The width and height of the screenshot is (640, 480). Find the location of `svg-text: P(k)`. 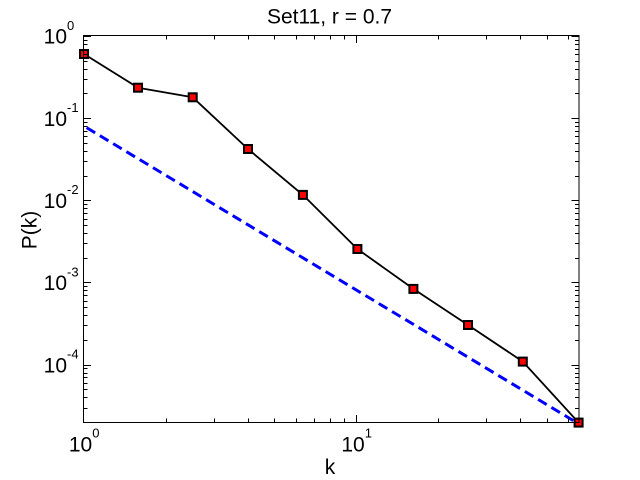

svg-text: P(k) is located at coordinates (30, 230).